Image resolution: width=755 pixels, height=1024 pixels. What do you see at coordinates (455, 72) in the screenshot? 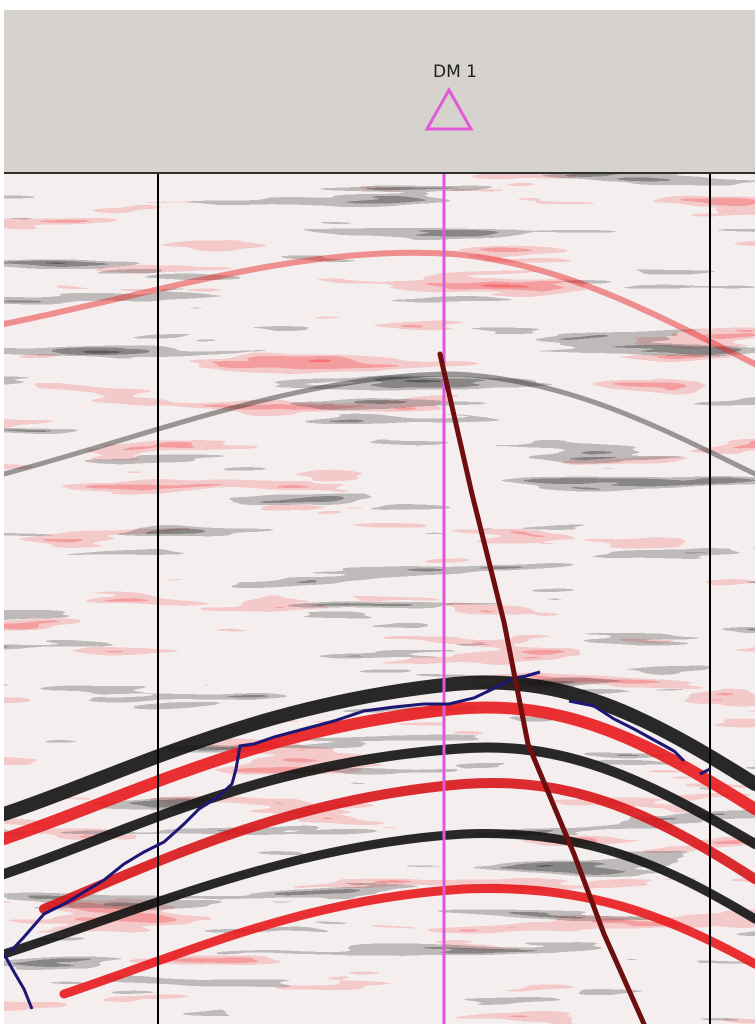
I see `well-label: DM 1` at bounding box center [455, 72].